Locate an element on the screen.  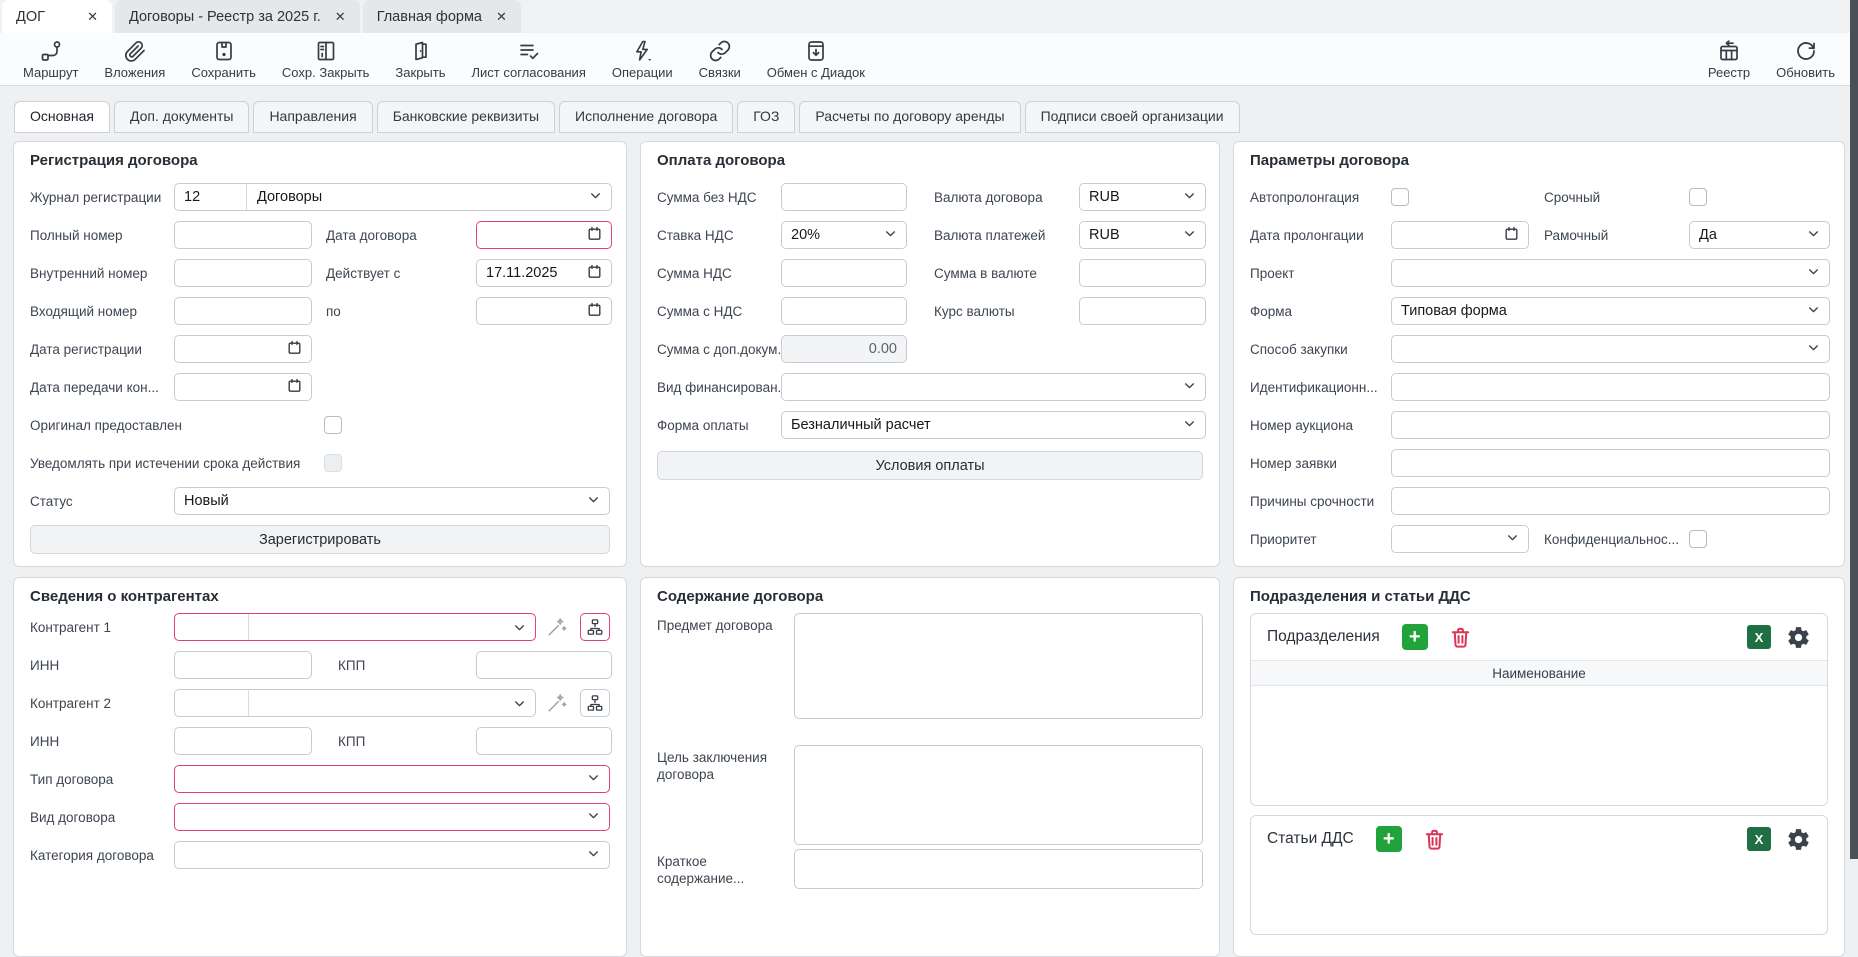
departments-table-body is located at coordinates (1539, 745).